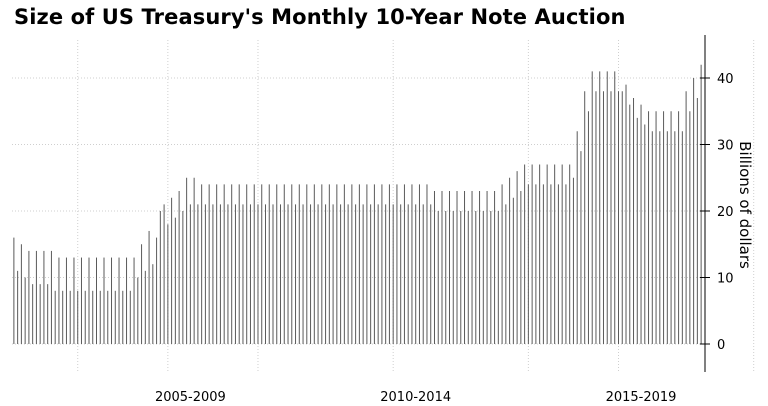 The height and width of the screenshot is (406, 768). Describe the element at coordinates (725, 279) in the screenshot. I see `y-tick-label: 10` at that location.